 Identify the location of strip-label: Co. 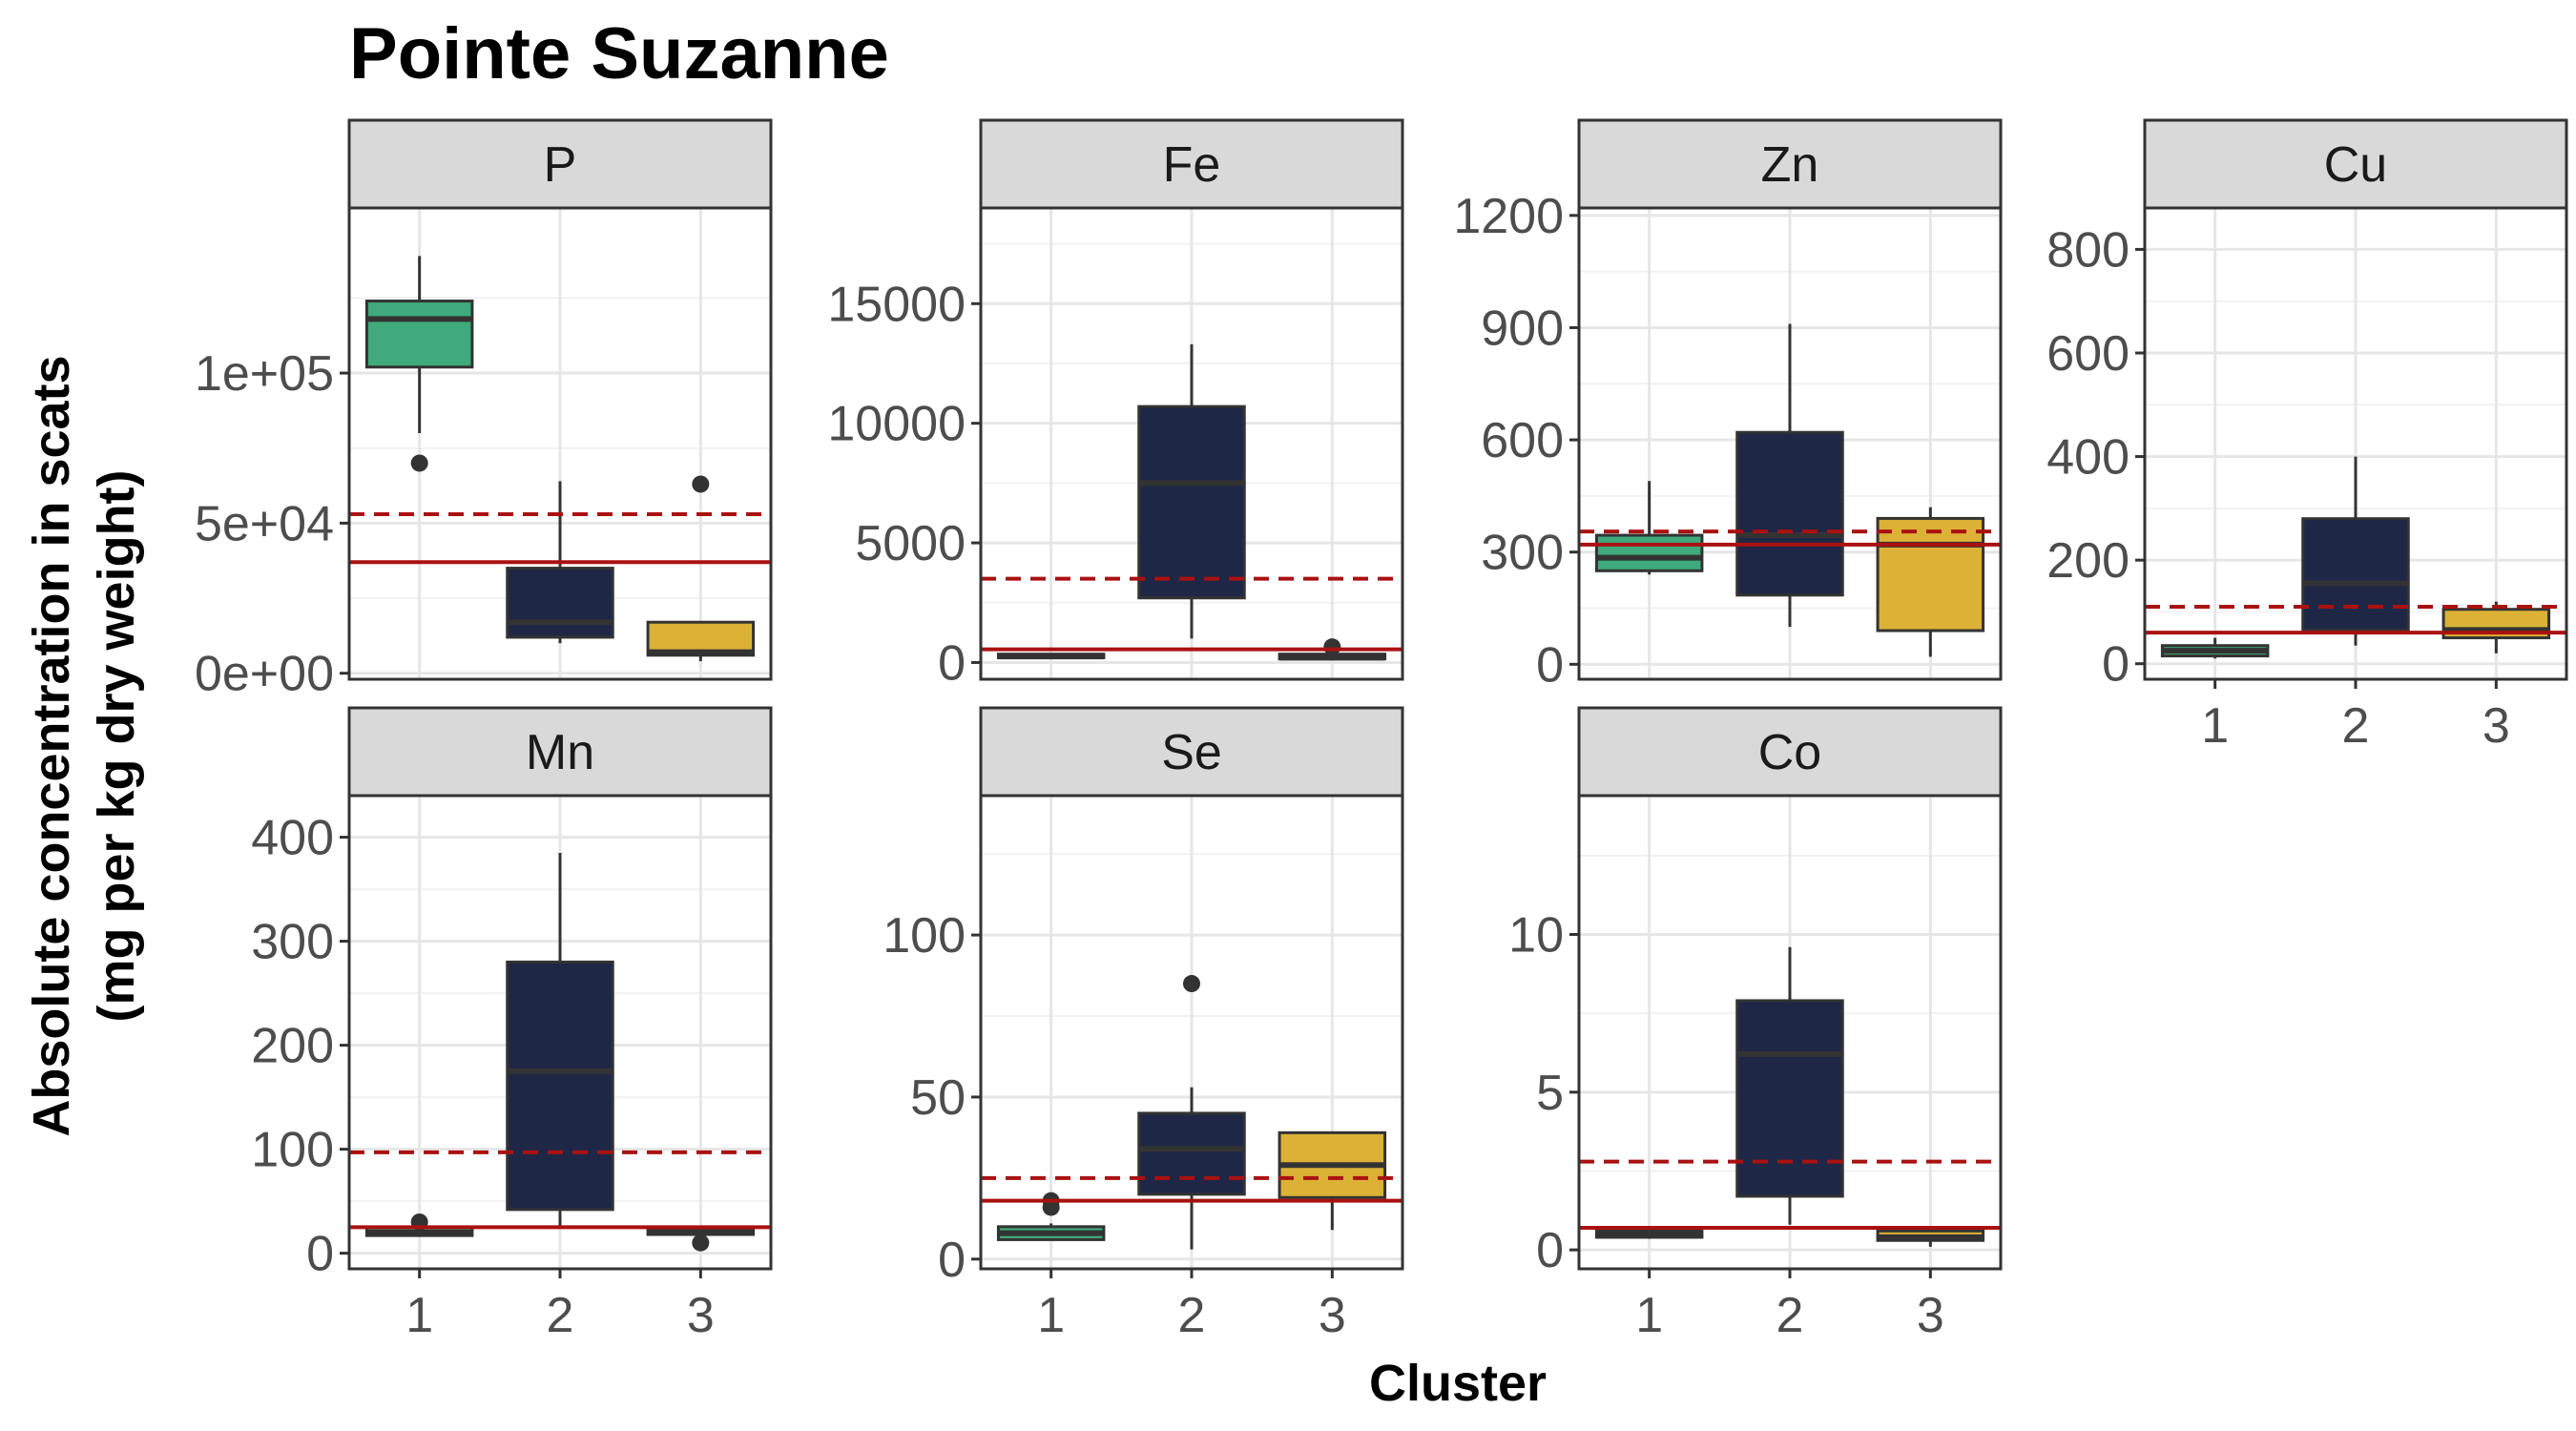
(1789, 752).